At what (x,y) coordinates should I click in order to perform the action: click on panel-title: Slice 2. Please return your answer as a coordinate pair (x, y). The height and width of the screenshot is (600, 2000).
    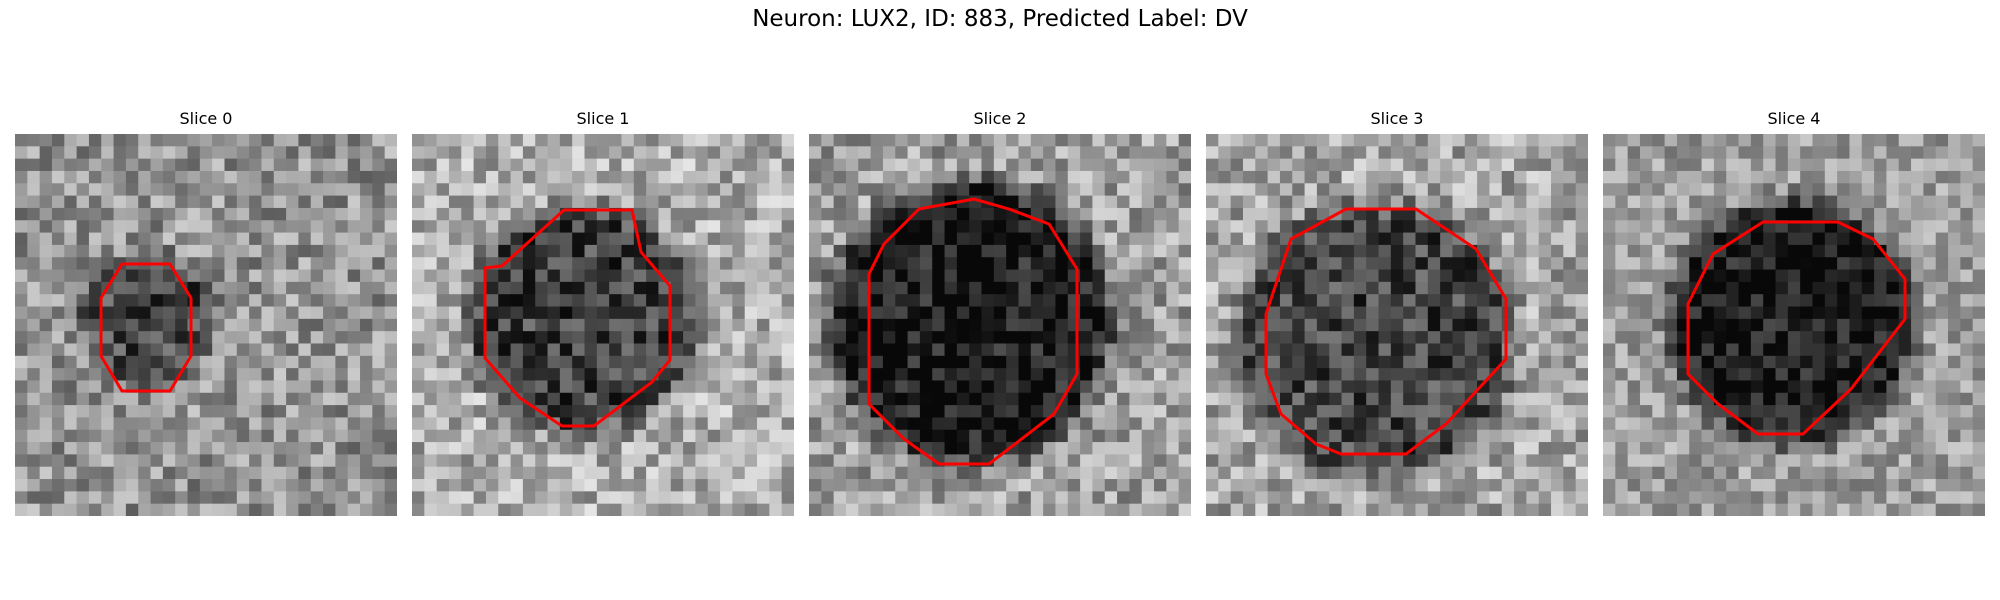
    Looking at the image, I should click on (1000, 118).